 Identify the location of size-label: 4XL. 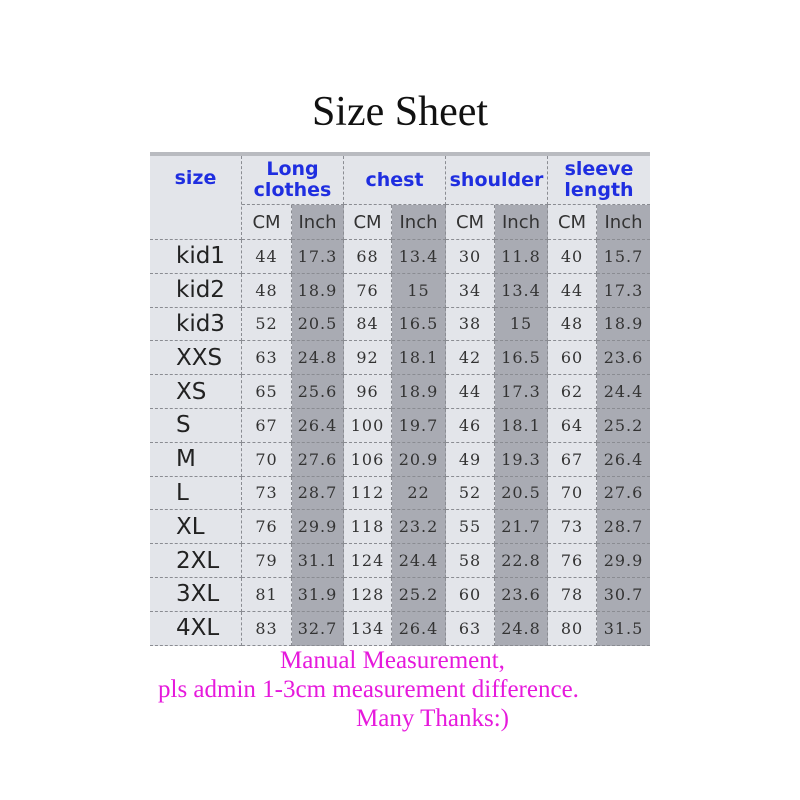
(196, 628).